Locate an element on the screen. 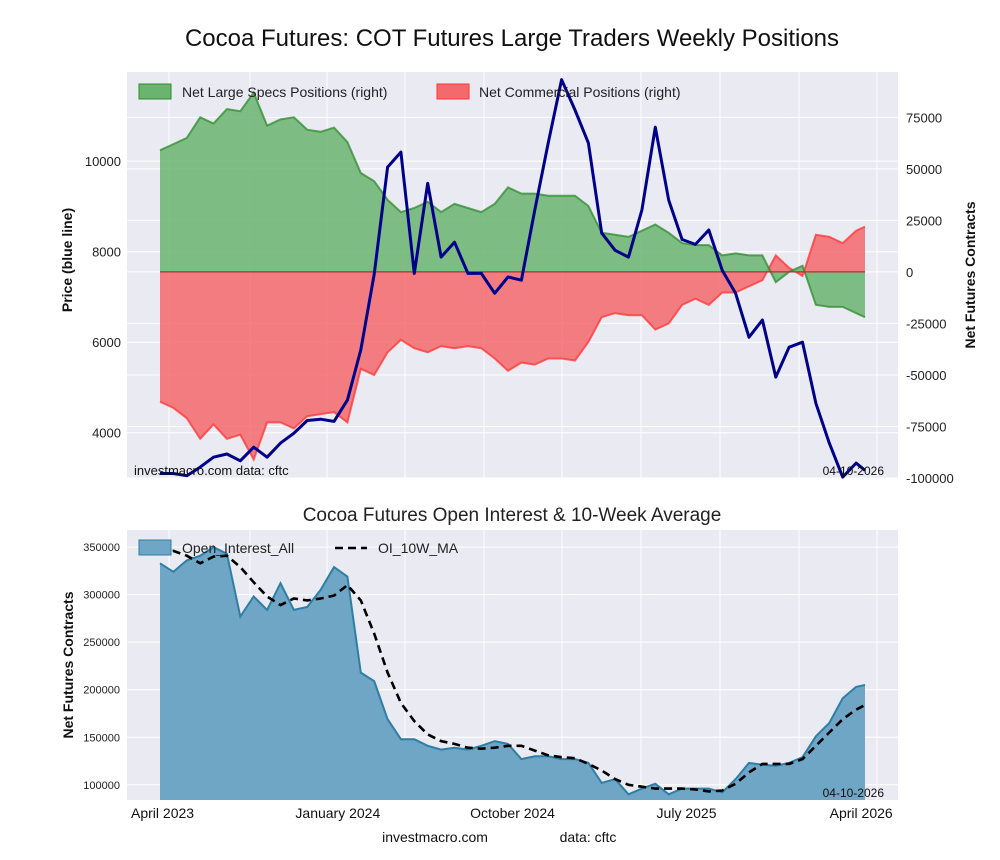  legend-label-commercial: Net Commercial Positions (right) is located at coordinates (580, 92).